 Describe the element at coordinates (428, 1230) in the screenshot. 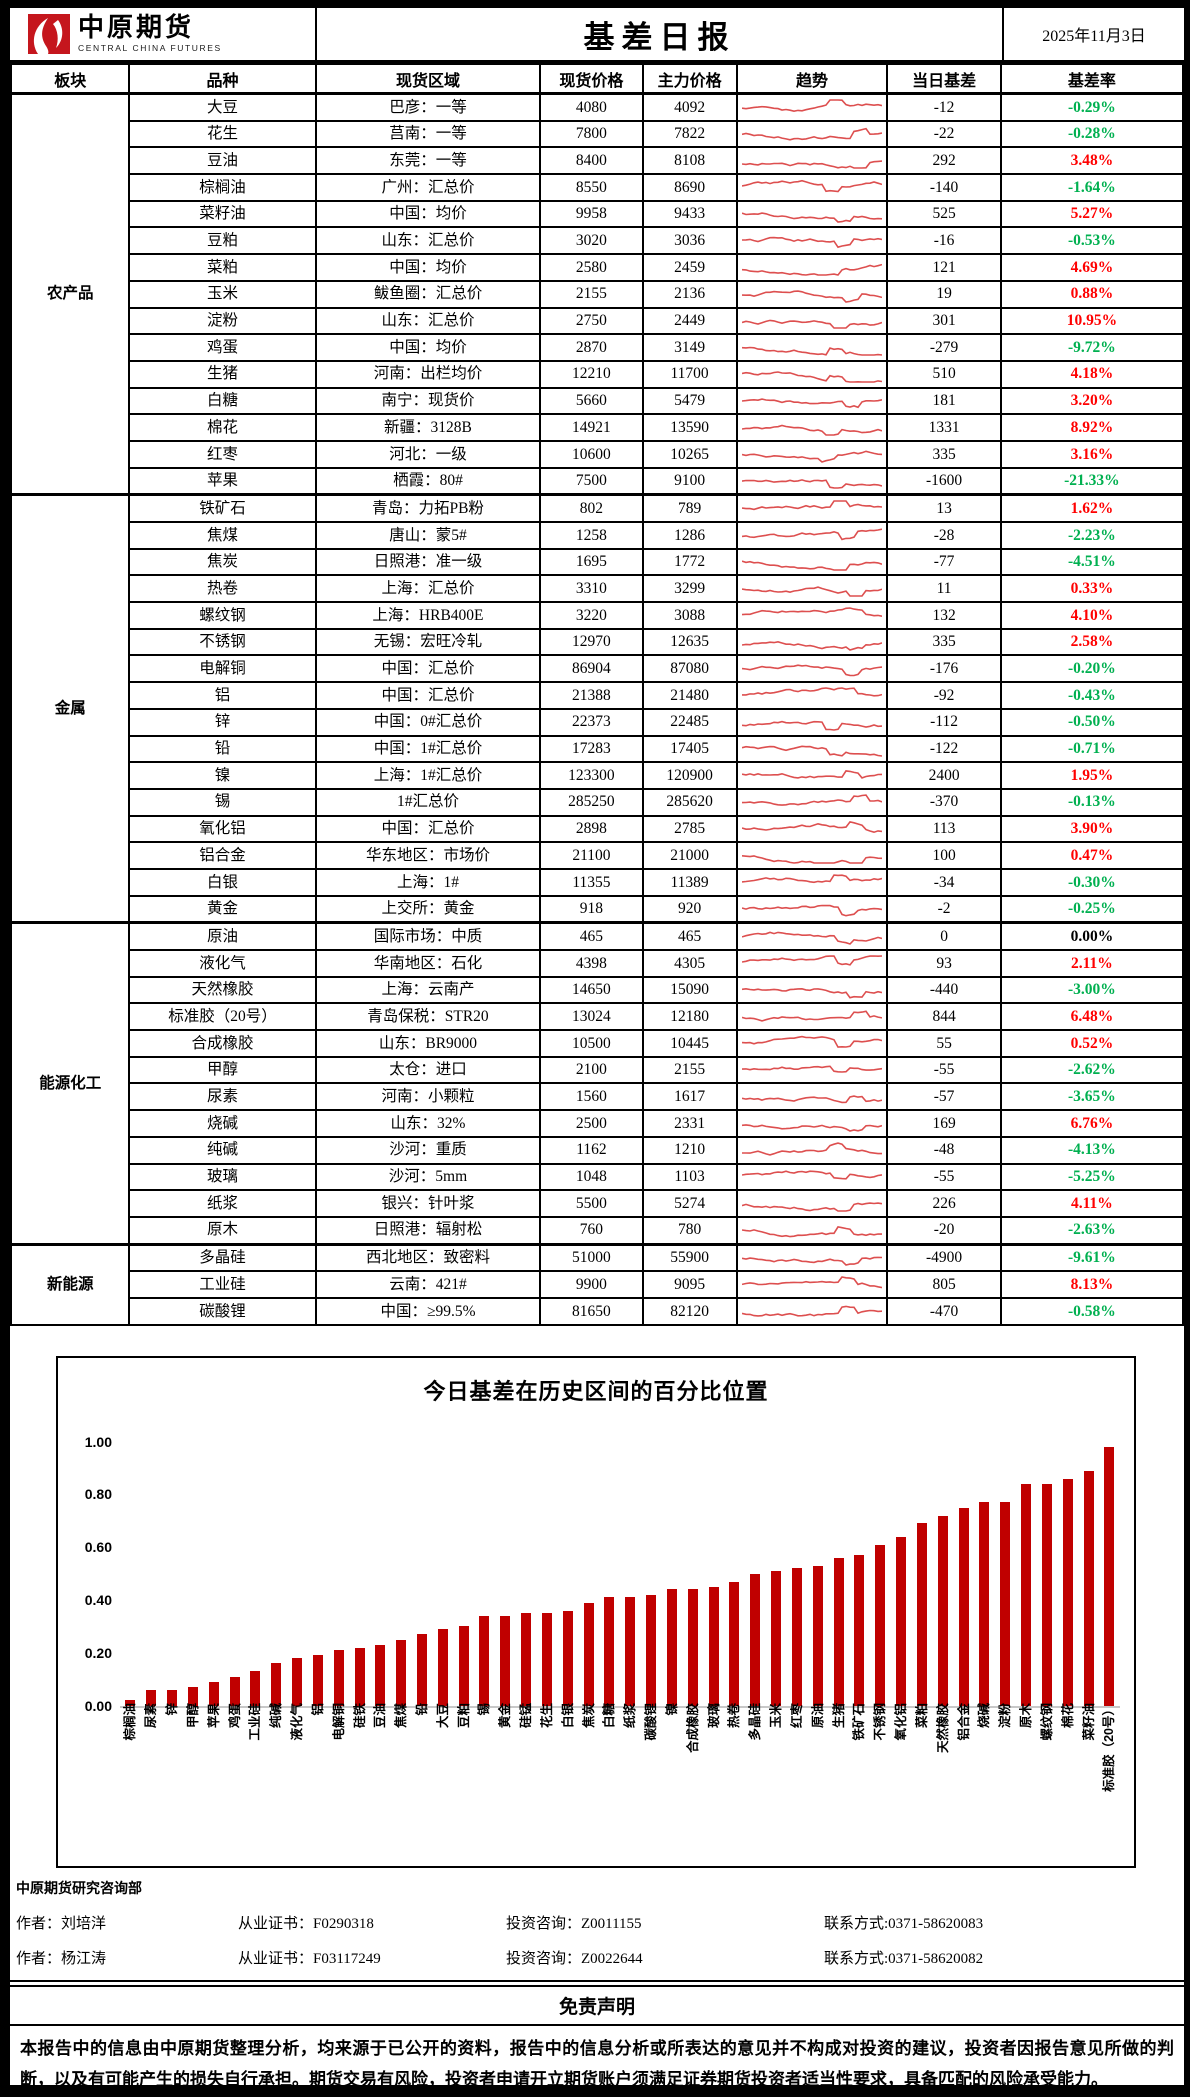

I see `region-cell: 日照港：辐射松` at that location.